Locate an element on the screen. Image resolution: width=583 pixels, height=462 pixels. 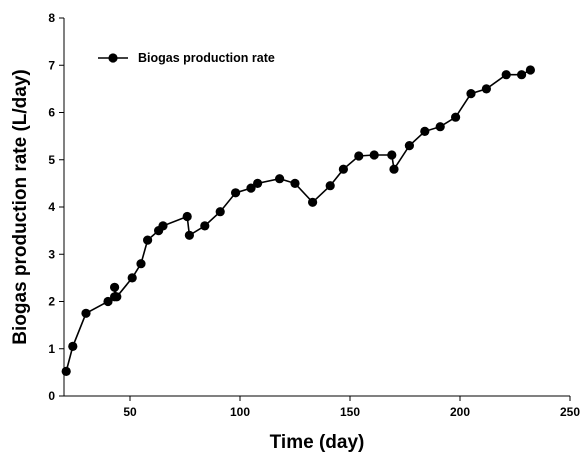
x-tick-label: 100 is located at coordinates (240, 412).